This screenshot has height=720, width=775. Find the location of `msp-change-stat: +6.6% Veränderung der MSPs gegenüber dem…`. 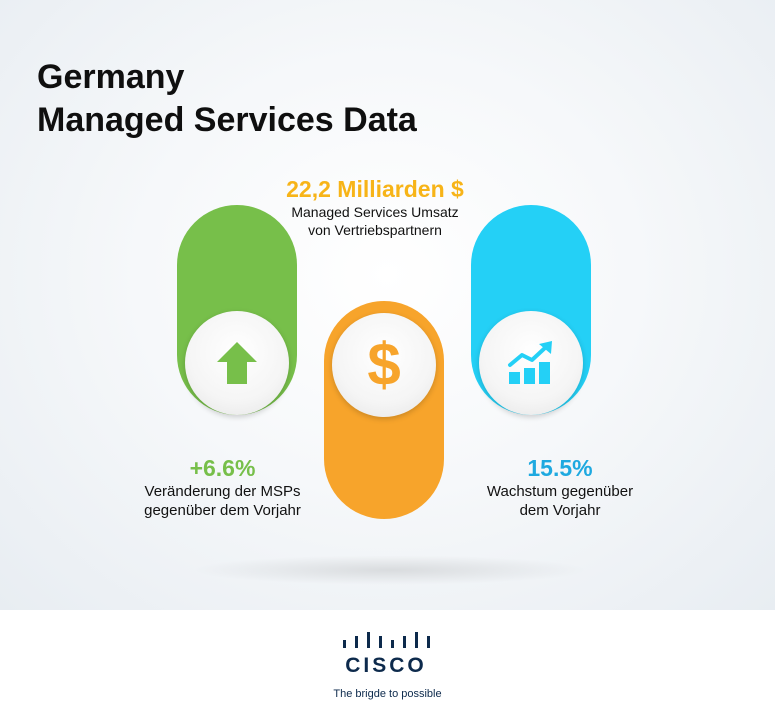

msp-change-stat: +6.6% Veränderung der MSPs gegenüber dem… is located at coordinates (222, 487).